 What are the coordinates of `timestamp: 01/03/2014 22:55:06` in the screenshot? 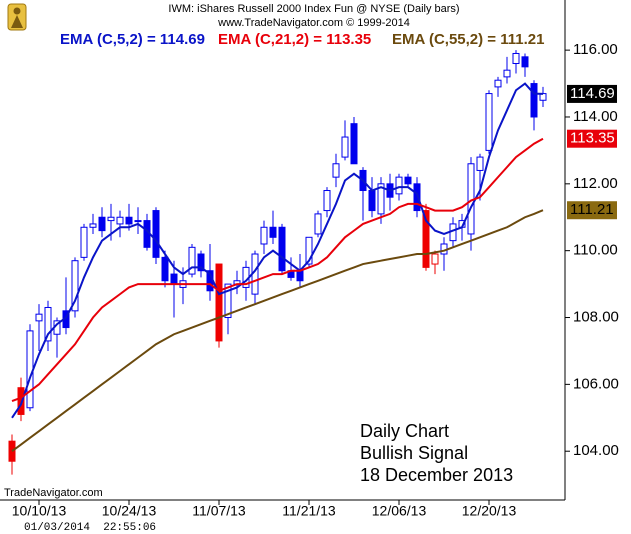 It's located at (90, 528).